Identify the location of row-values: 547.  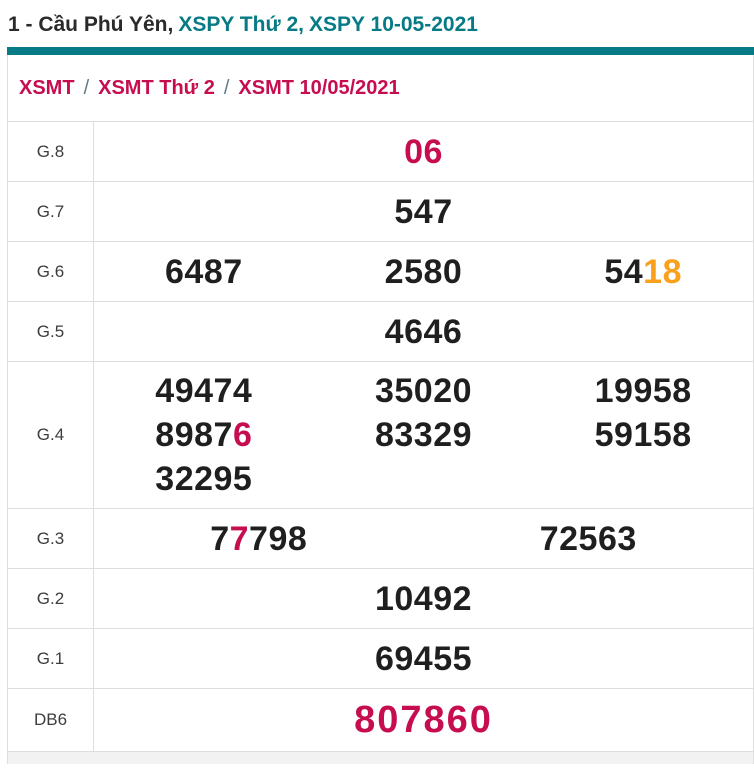
(423, 211).